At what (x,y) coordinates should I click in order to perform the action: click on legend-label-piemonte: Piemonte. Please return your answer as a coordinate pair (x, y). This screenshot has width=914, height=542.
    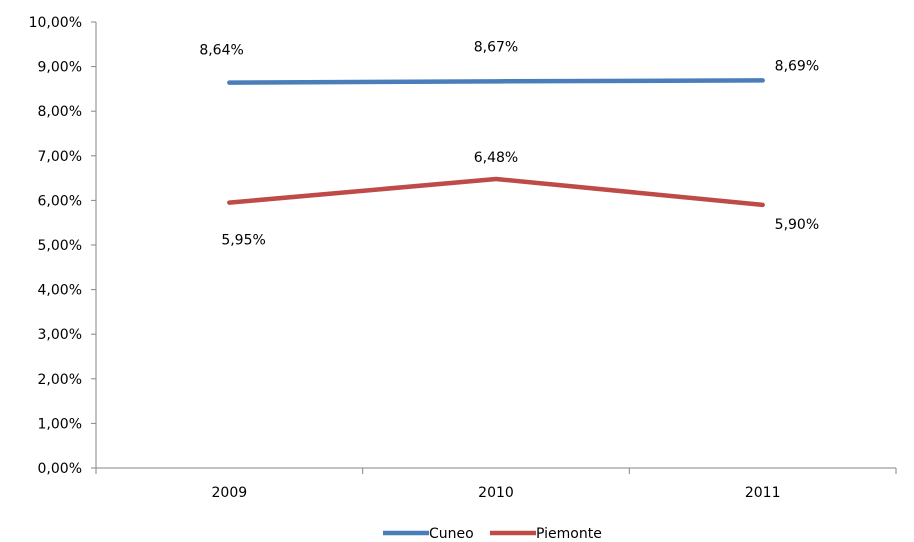
    Looking at the image, I should click on (569, 534).